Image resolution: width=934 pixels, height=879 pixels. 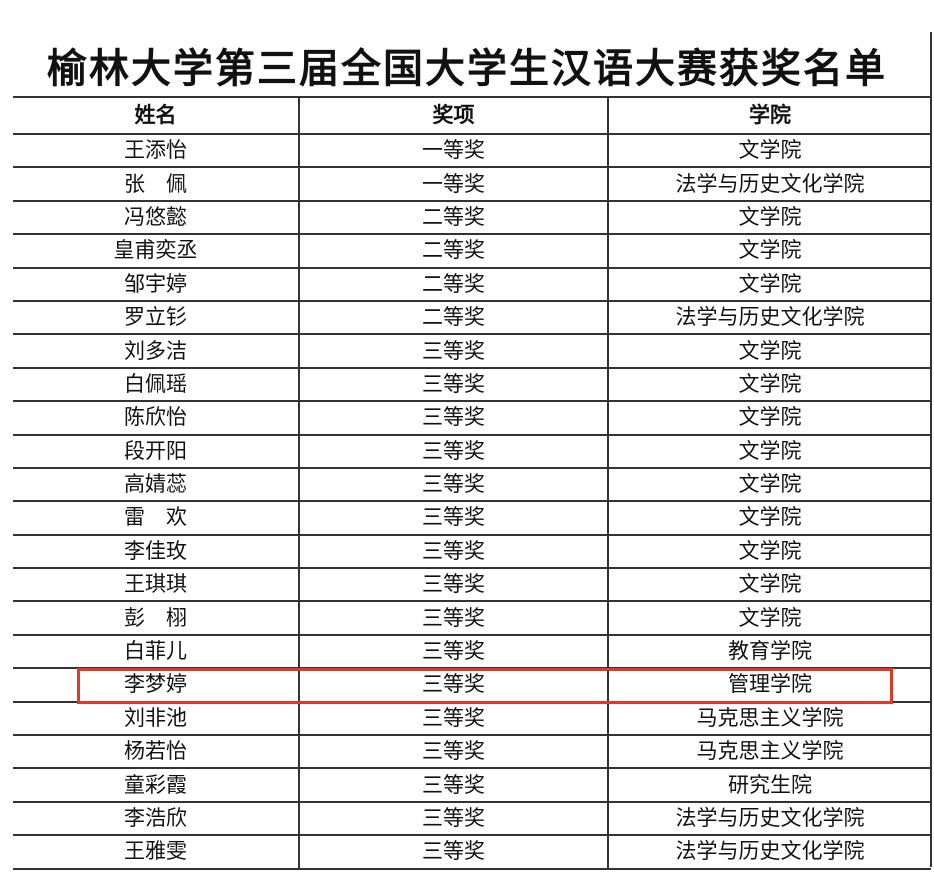 I want to click on table-row: 白佩瑶 三等奖 文学院, so click(x=472, y=384).